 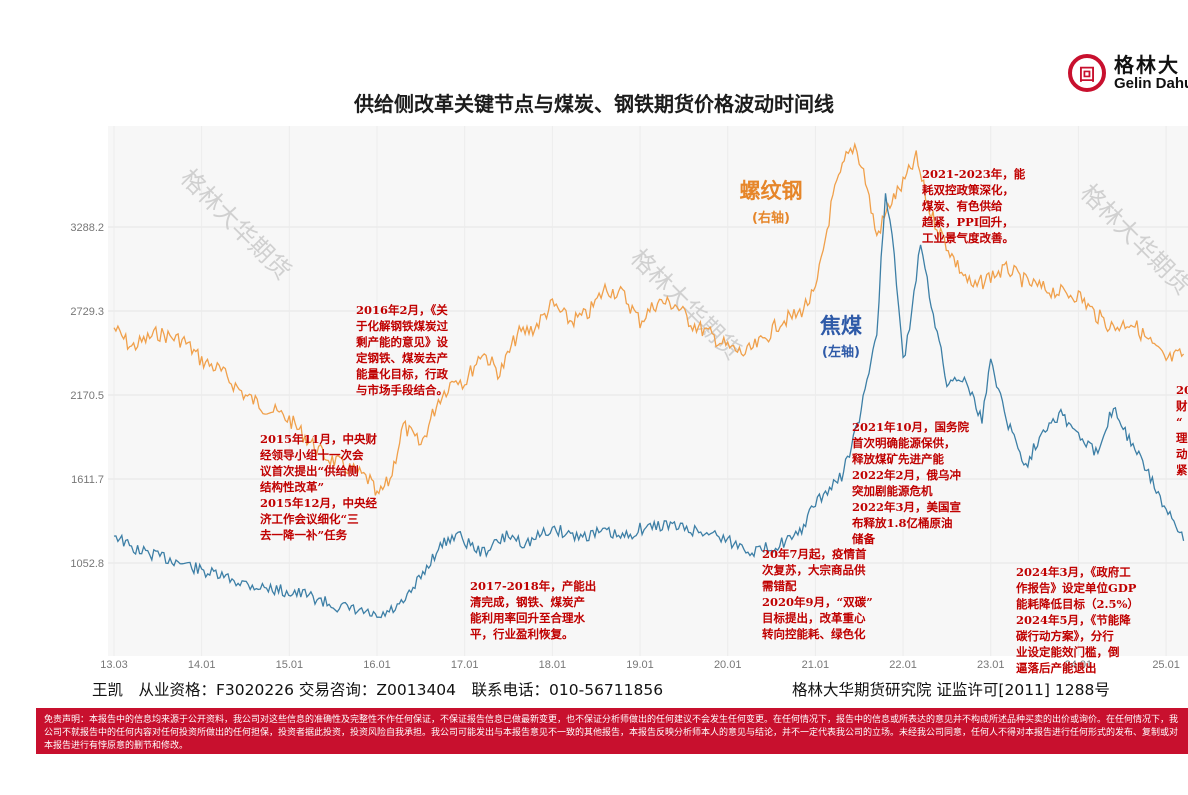 What do you see at coordinates (87, 396) in the screenshot?
I see `y-tick-label: 2170.5` at bounding box center [87, 396].